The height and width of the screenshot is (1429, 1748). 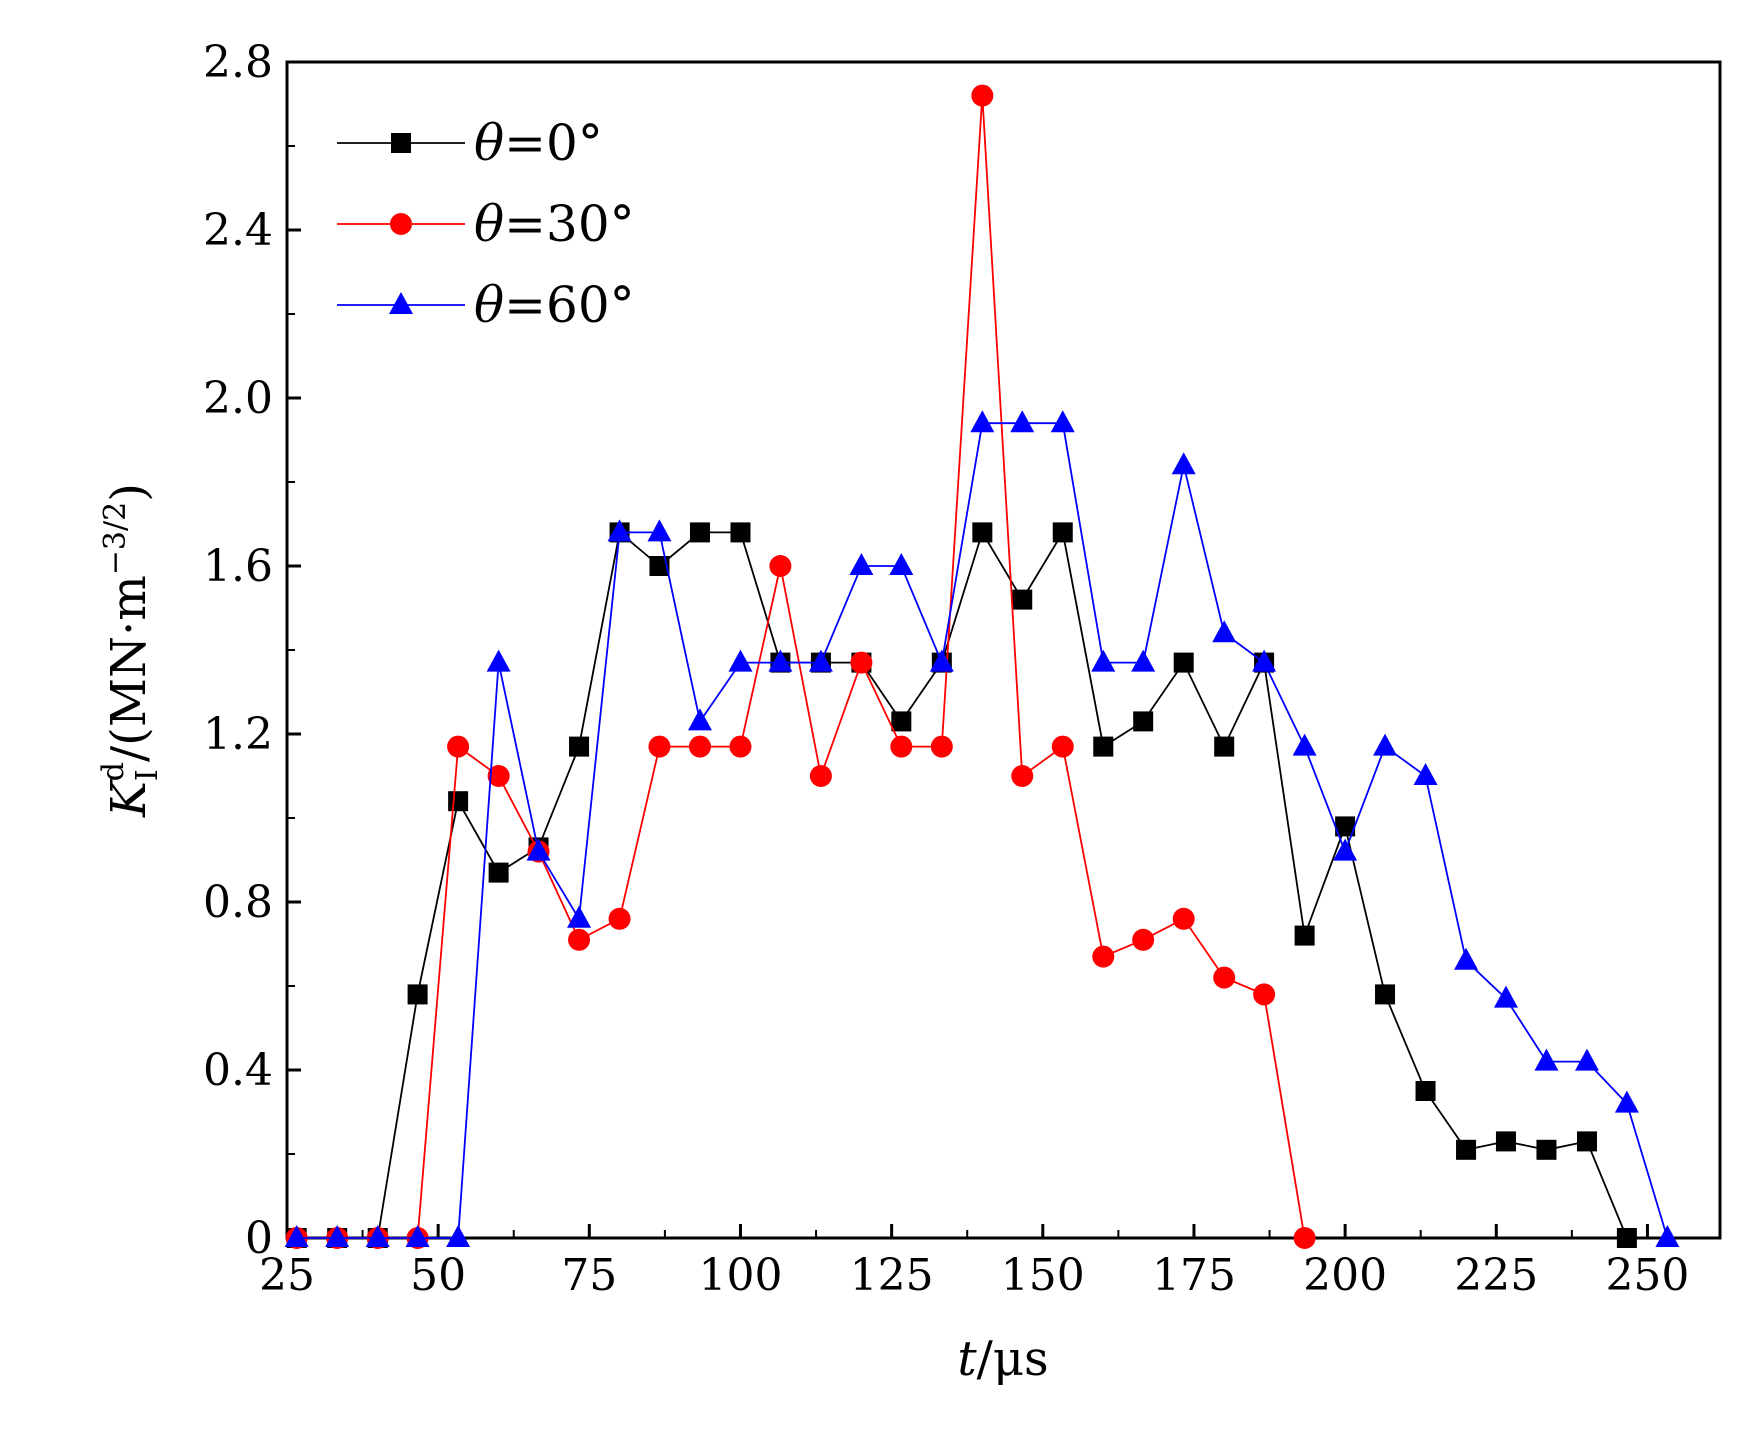 What do you see at coordinates (974, 1262) in the screenshot?
I see `x-axis: 25 50 75 100 125 150 175 200 225 250` at bounding box center [974, 1262].